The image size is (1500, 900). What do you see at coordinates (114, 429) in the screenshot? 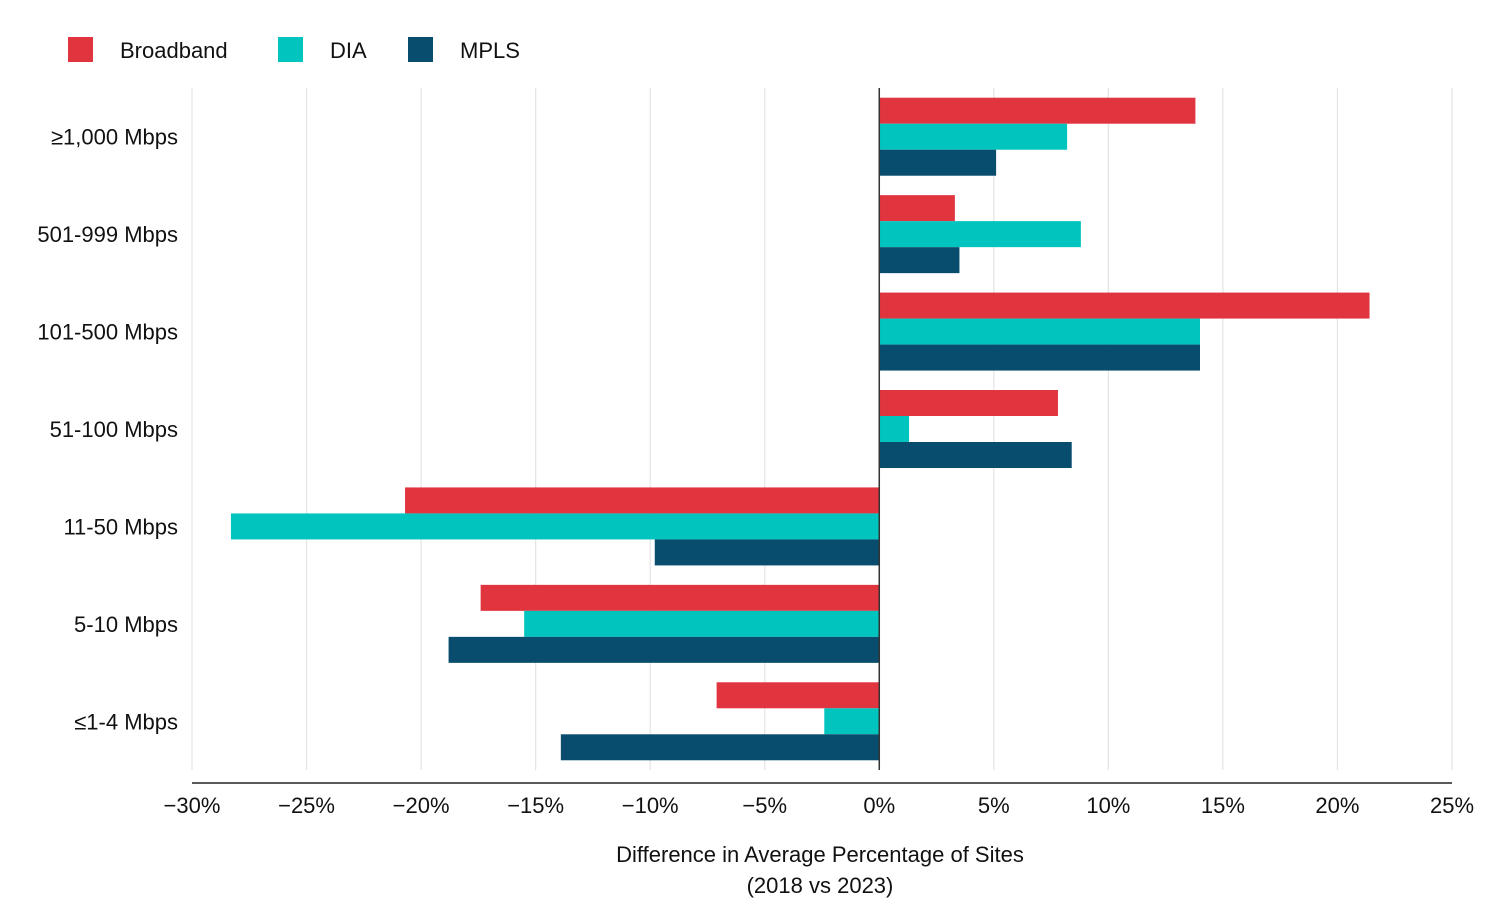
I see `category-label: 51-100 Mbps` at bounding box center [114, 429].